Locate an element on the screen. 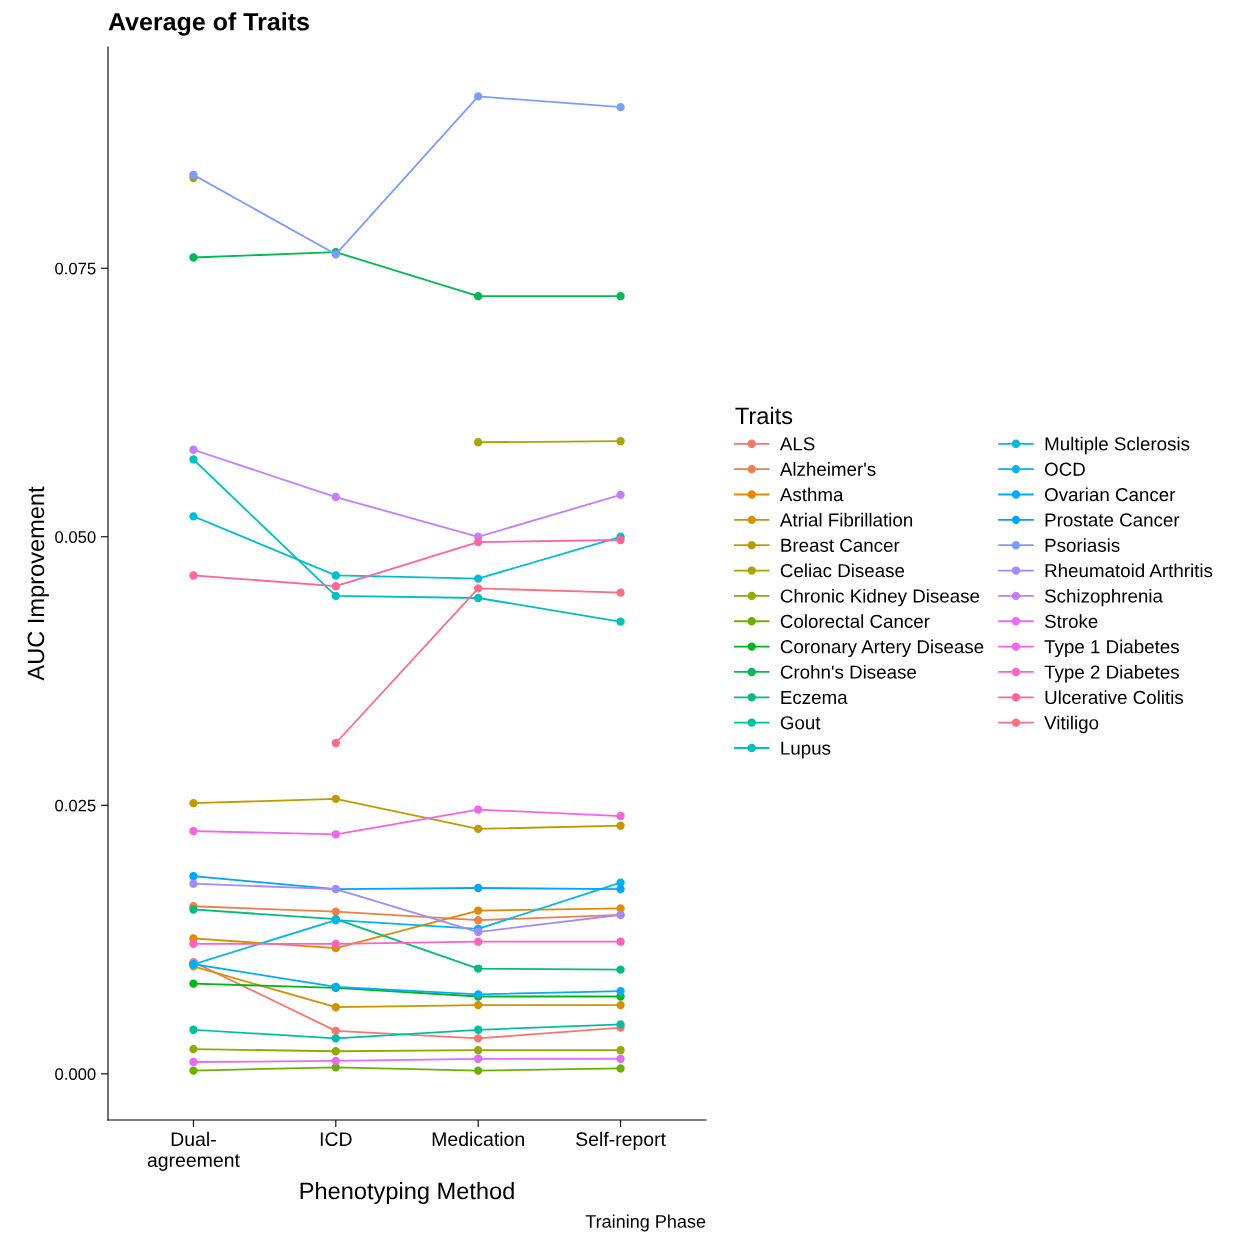  legend-label: Type 2 Diabetes is located at coordinates (1111, 673).